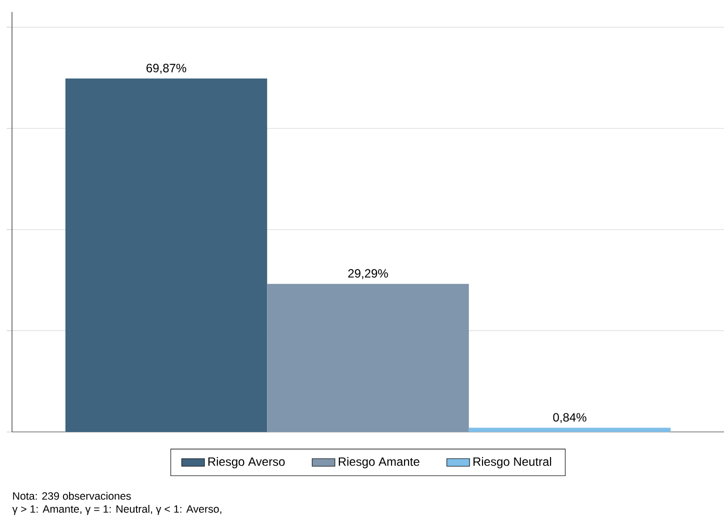  I want to click on legend-label: Riesgo Neutral, so click(513, 462).